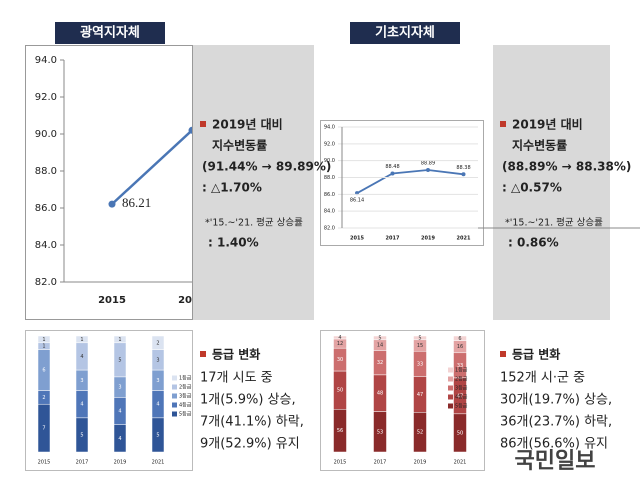 The height and width of the screenshot is (500, 640). Describe the element at coordinates (232, 188) in the screenshot. I see `panel-text: : △1.70%` at that location.